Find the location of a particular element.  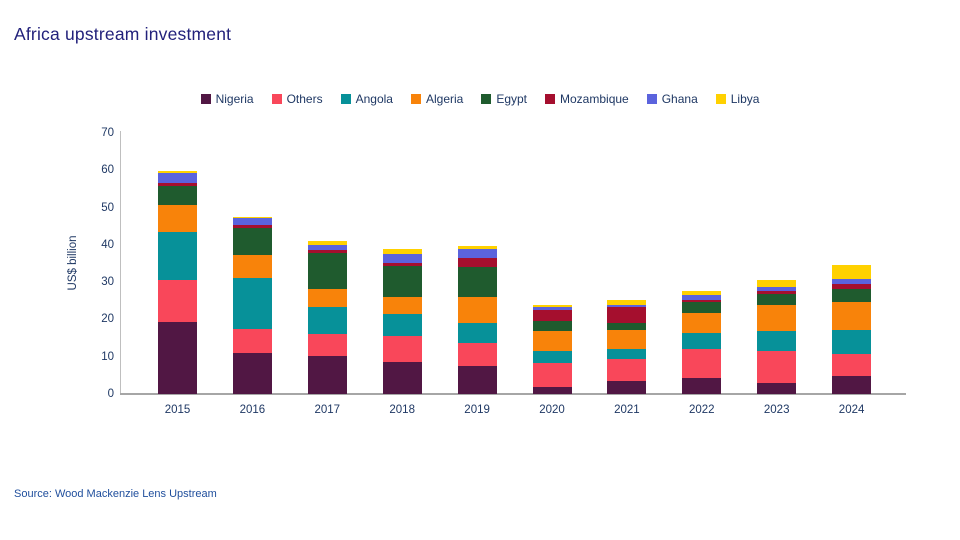

legend-item-nigeria: Nigeria is located at coordinates (227, 99).